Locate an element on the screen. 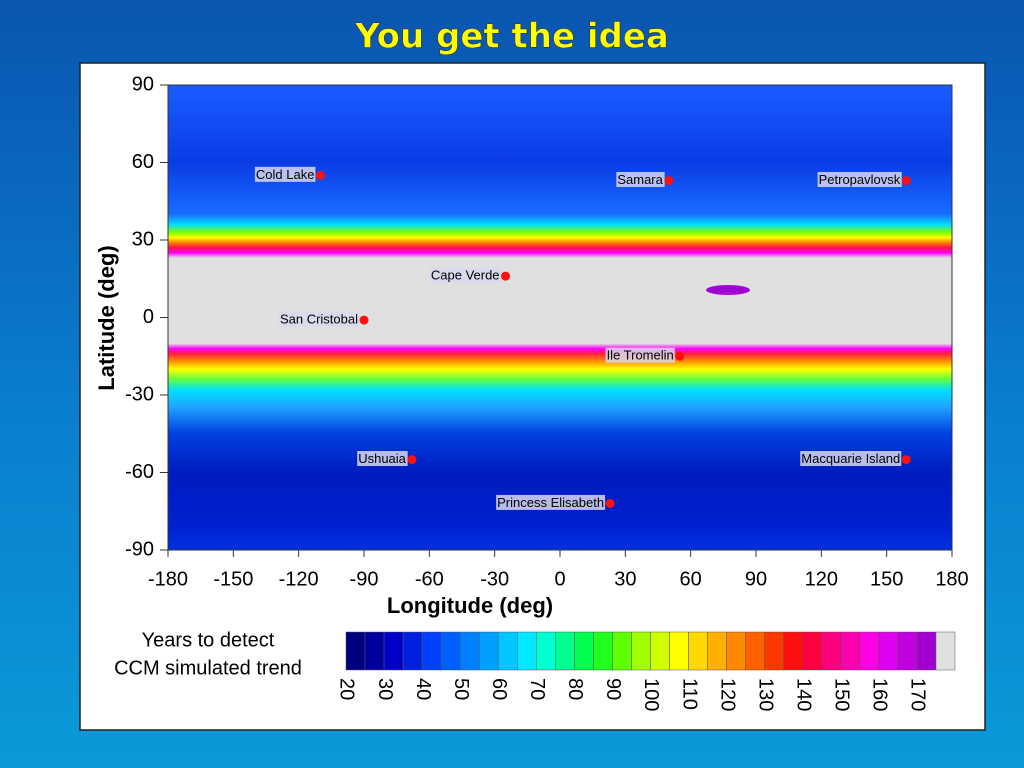 The image size is (1024, 768). station-label: Ushuaia is located at coordinates (382, 458).